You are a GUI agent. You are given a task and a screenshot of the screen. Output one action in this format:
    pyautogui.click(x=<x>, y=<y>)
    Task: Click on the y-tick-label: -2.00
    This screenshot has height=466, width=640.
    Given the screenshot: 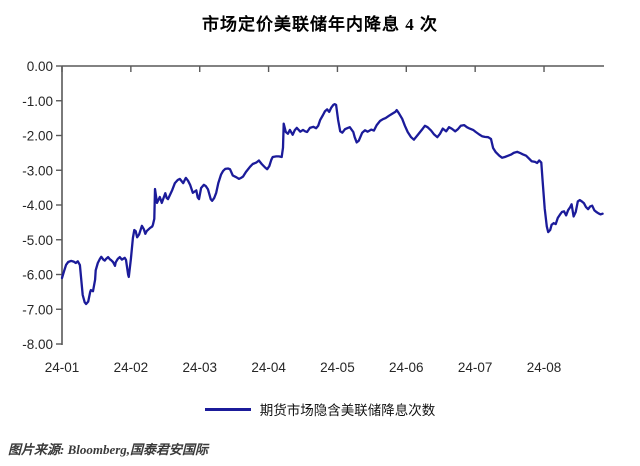 What is the action you would take?
    pyautogui.click(x=37, y=136)
    